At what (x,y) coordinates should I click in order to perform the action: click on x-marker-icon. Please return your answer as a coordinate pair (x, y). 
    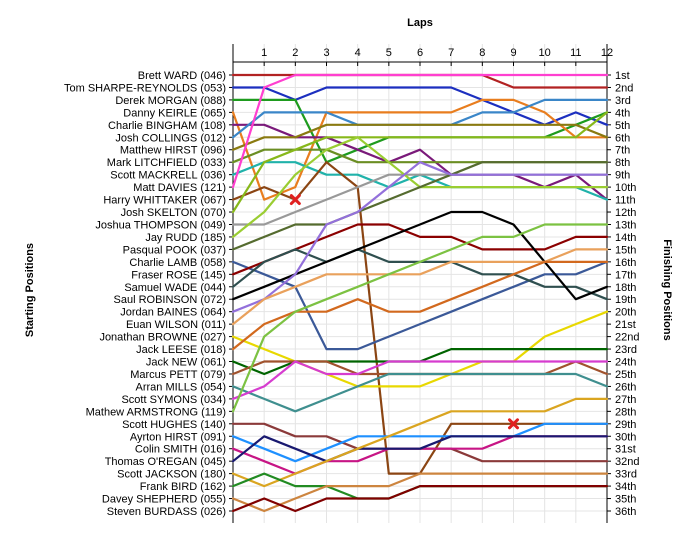
    Looking at the image, I should click on (295, 200).